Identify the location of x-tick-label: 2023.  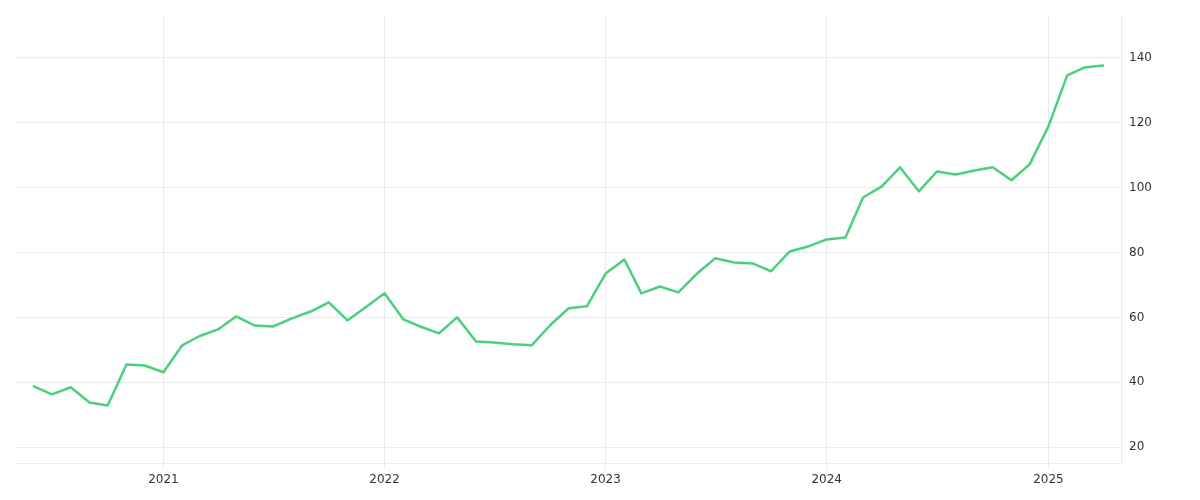
(605, 478).